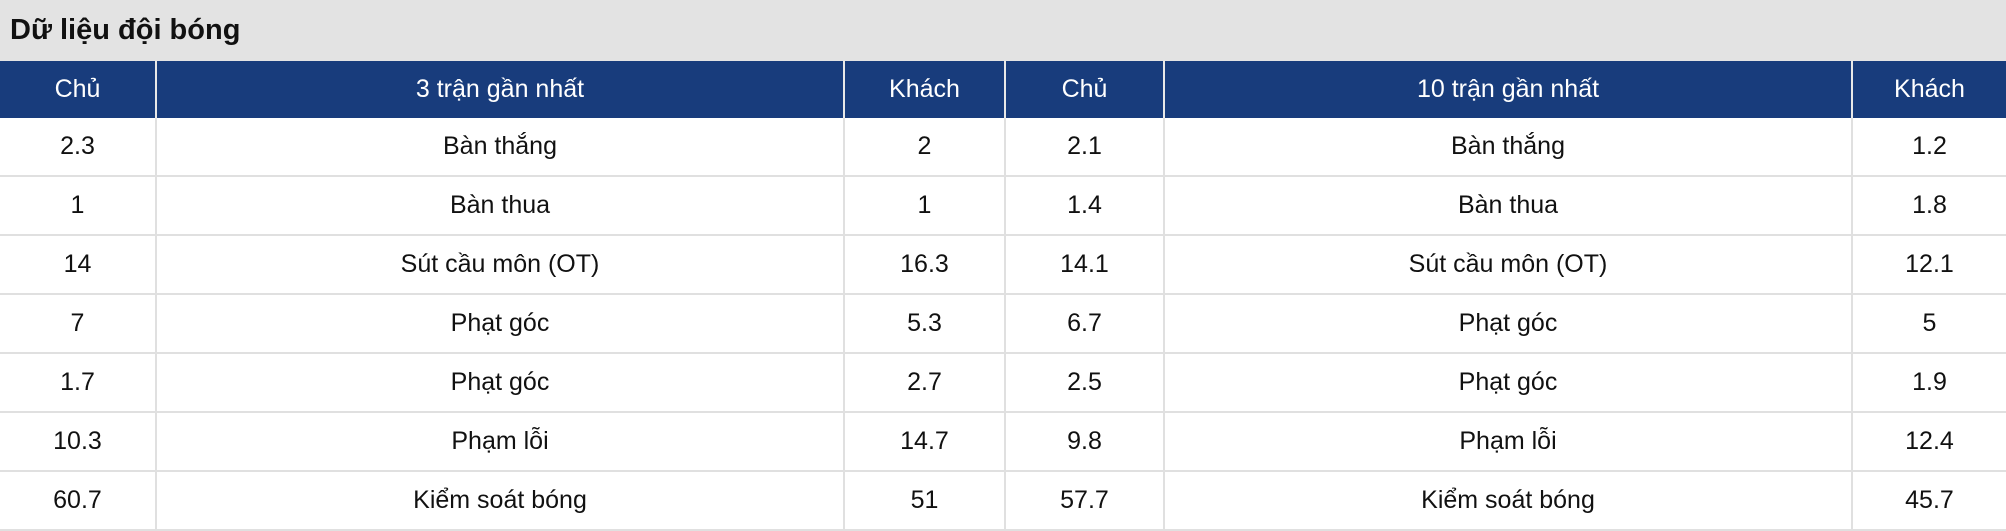 The width and height of the screenshot is (2006, 531). What do you see at coordinates (499, 206) in the screenshot?
I see `cell-stat-3: Bàn thua` at bounding box center [499, 206].